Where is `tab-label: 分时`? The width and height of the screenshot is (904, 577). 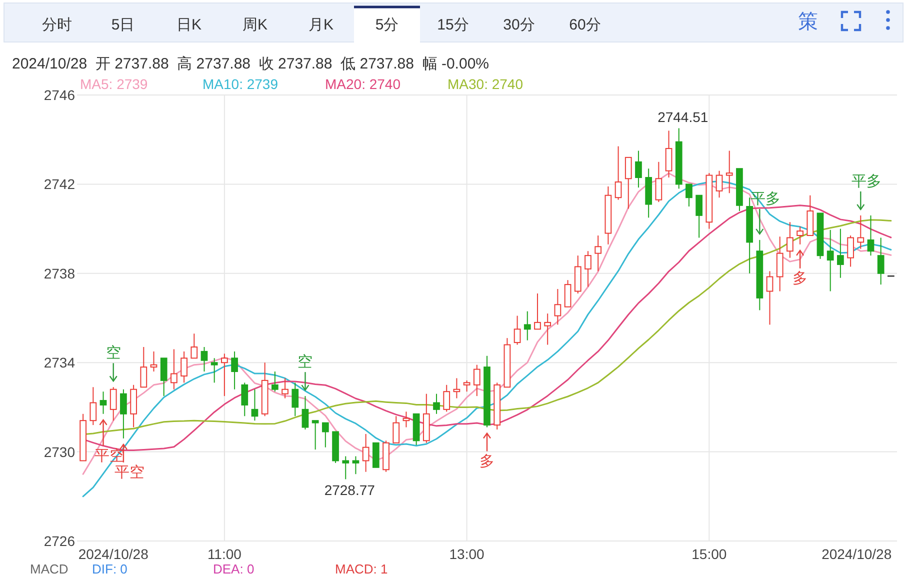
tab-label: 分时 is located at coordinates (57, 25).